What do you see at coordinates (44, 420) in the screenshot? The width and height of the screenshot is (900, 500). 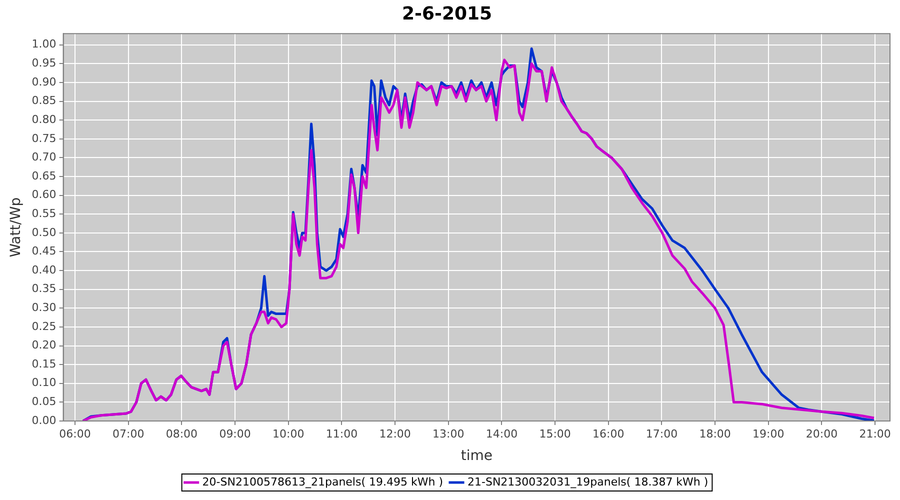 I see `y-tick-label: 0.00` at bounding box center [44, 420].